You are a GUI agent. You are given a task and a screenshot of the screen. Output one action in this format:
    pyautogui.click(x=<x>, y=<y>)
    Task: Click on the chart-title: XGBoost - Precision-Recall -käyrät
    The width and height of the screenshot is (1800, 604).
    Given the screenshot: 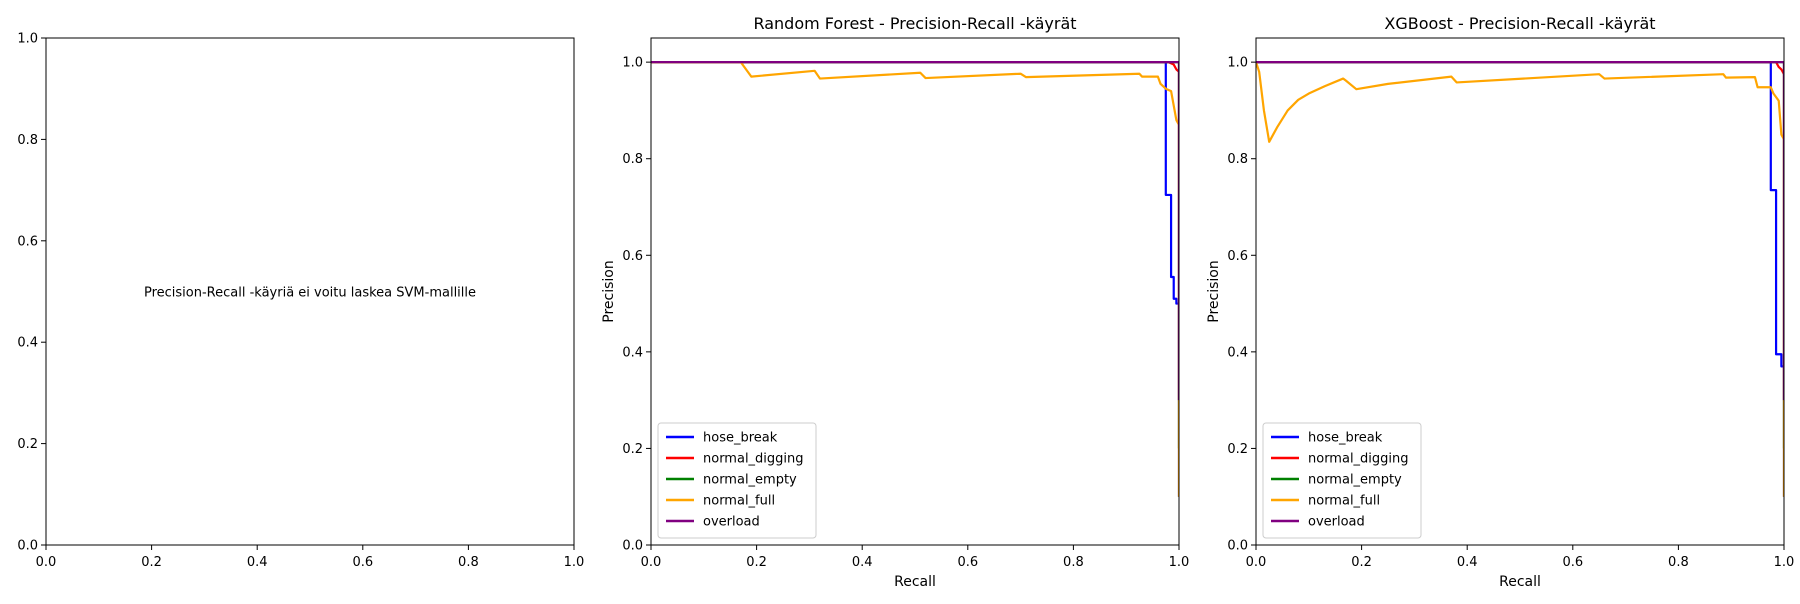 What is the action you would take?
    pyautogui.click(x=1519, y=23)
    